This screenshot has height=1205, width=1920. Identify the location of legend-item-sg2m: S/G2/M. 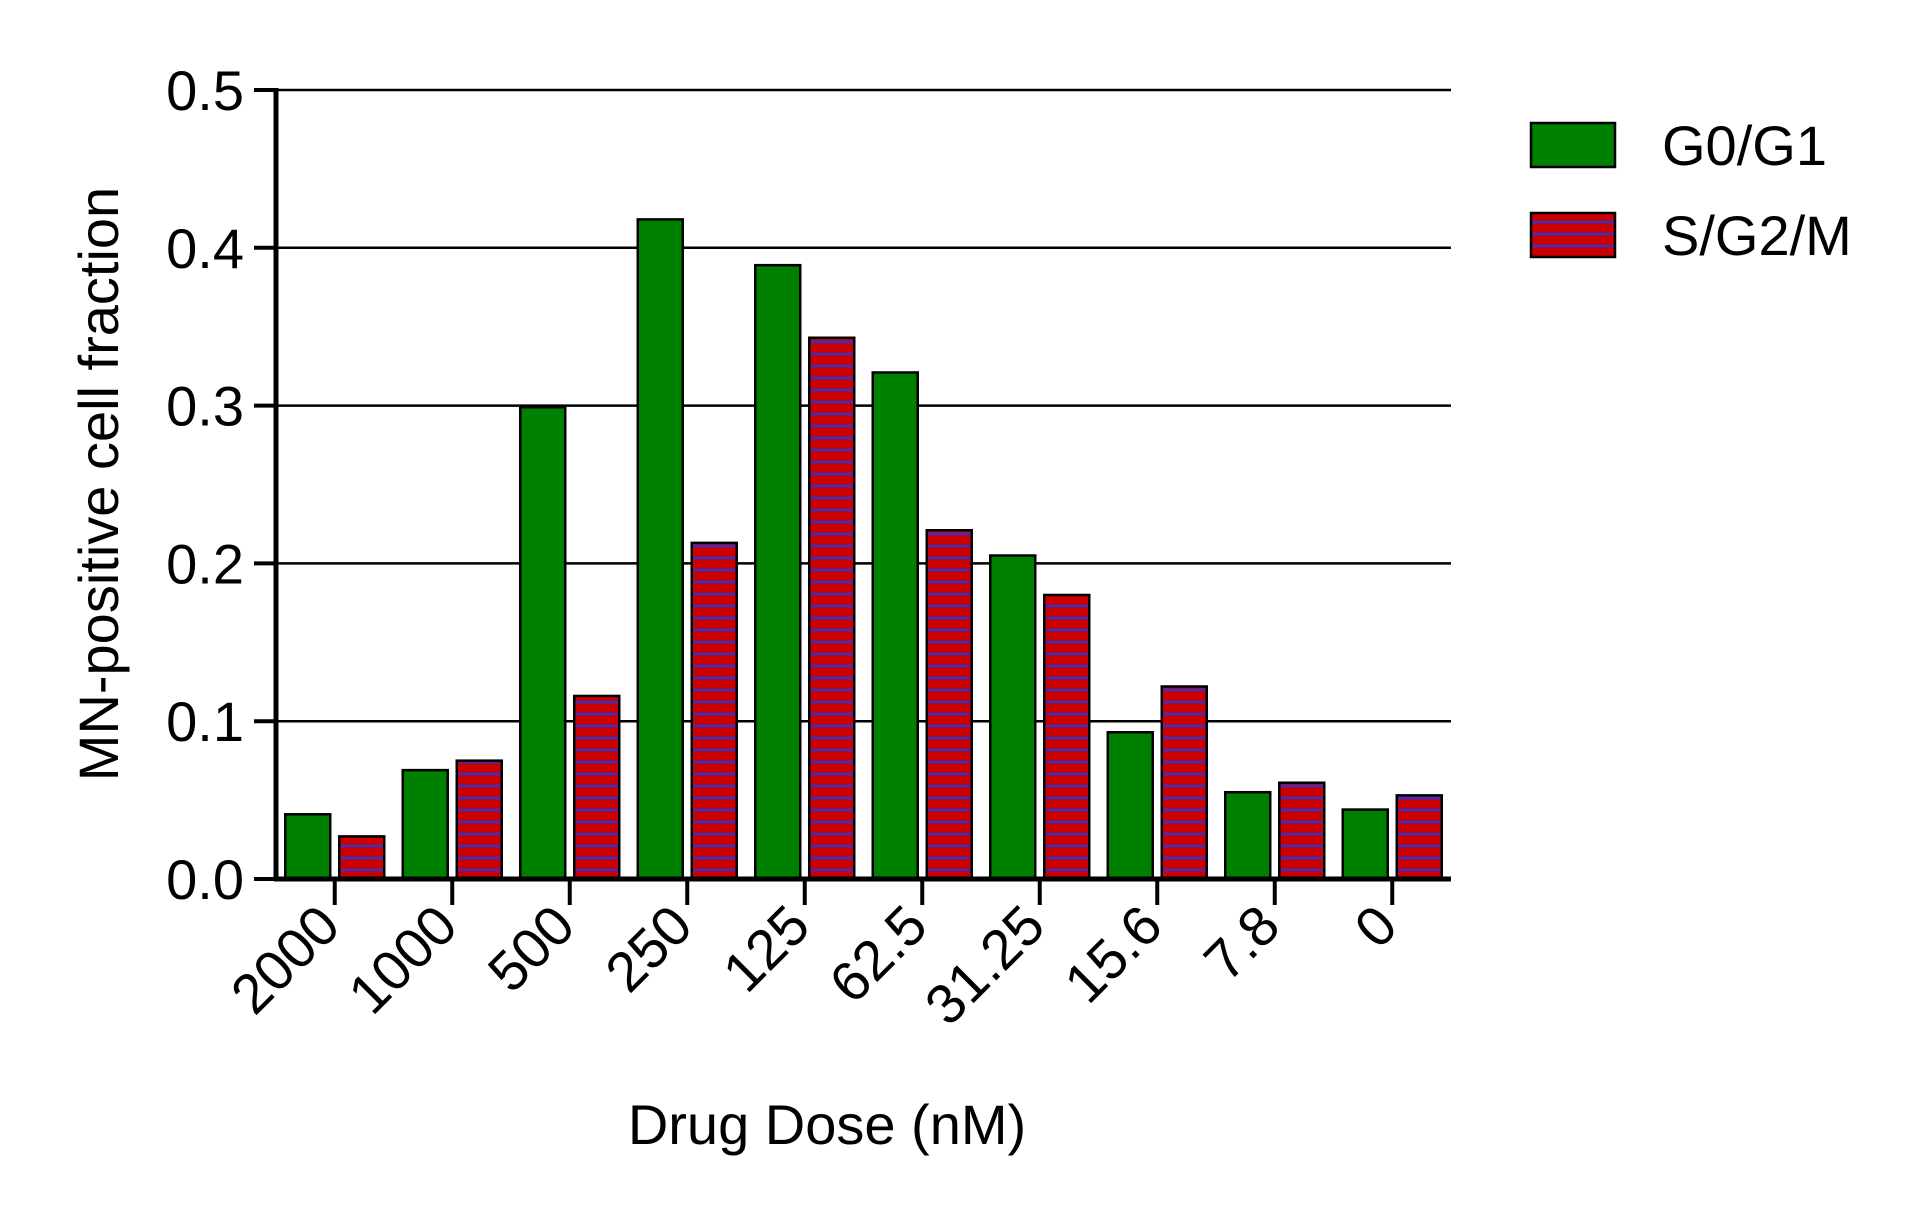
(1690, 235).